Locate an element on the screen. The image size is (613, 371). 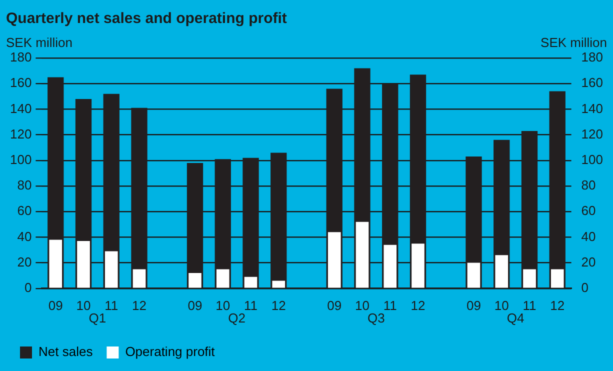
text: Q1 is located at coordinates (97, 318).